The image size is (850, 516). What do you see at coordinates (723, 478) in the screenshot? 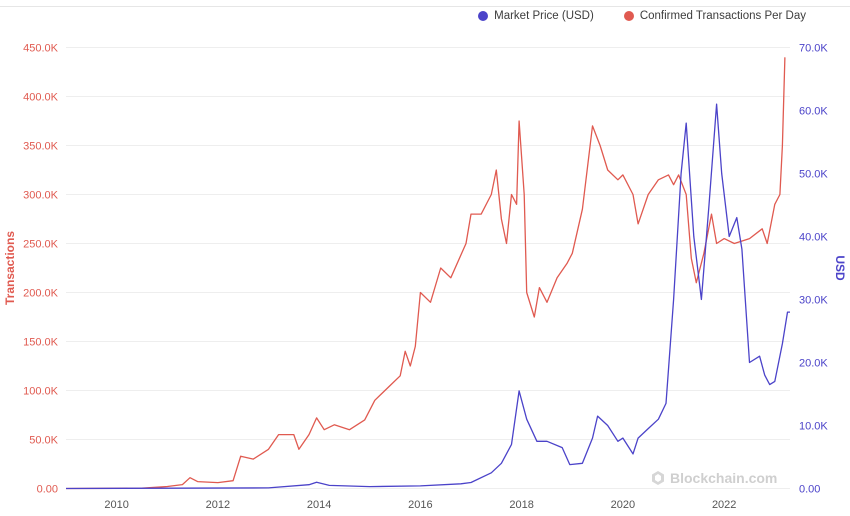
I see `watermark-text: Blockchain.com` at bounding box center [723, 478].